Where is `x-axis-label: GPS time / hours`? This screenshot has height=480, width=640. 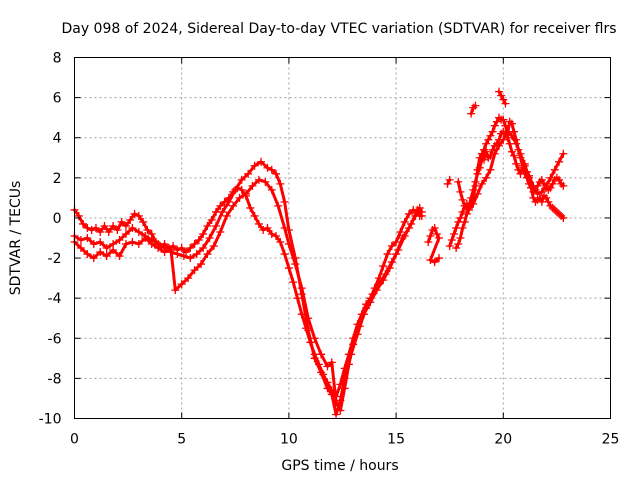
x-axis-label: GPS time / hours is located at coordinates (339, 466).